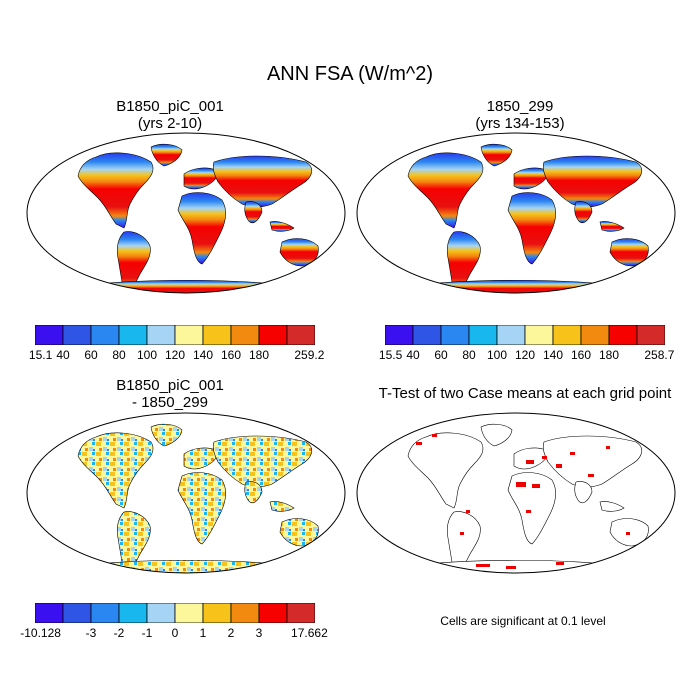  I want to click on panel2-colorbar, so click(525, 335).